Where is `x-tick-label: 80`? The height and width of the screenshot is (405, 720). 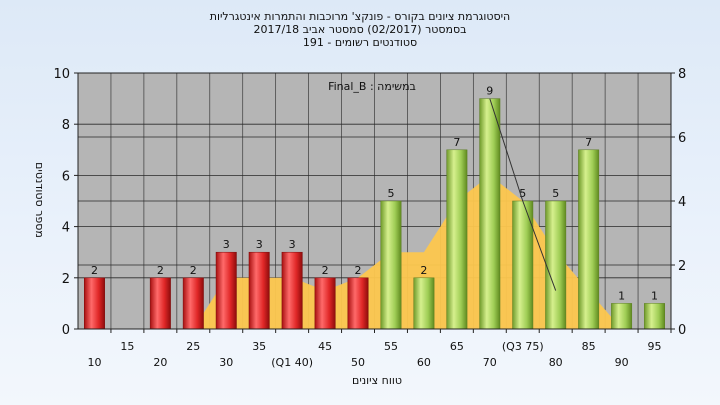
x-tick-label: 80 is located at coordinates (556, 362).